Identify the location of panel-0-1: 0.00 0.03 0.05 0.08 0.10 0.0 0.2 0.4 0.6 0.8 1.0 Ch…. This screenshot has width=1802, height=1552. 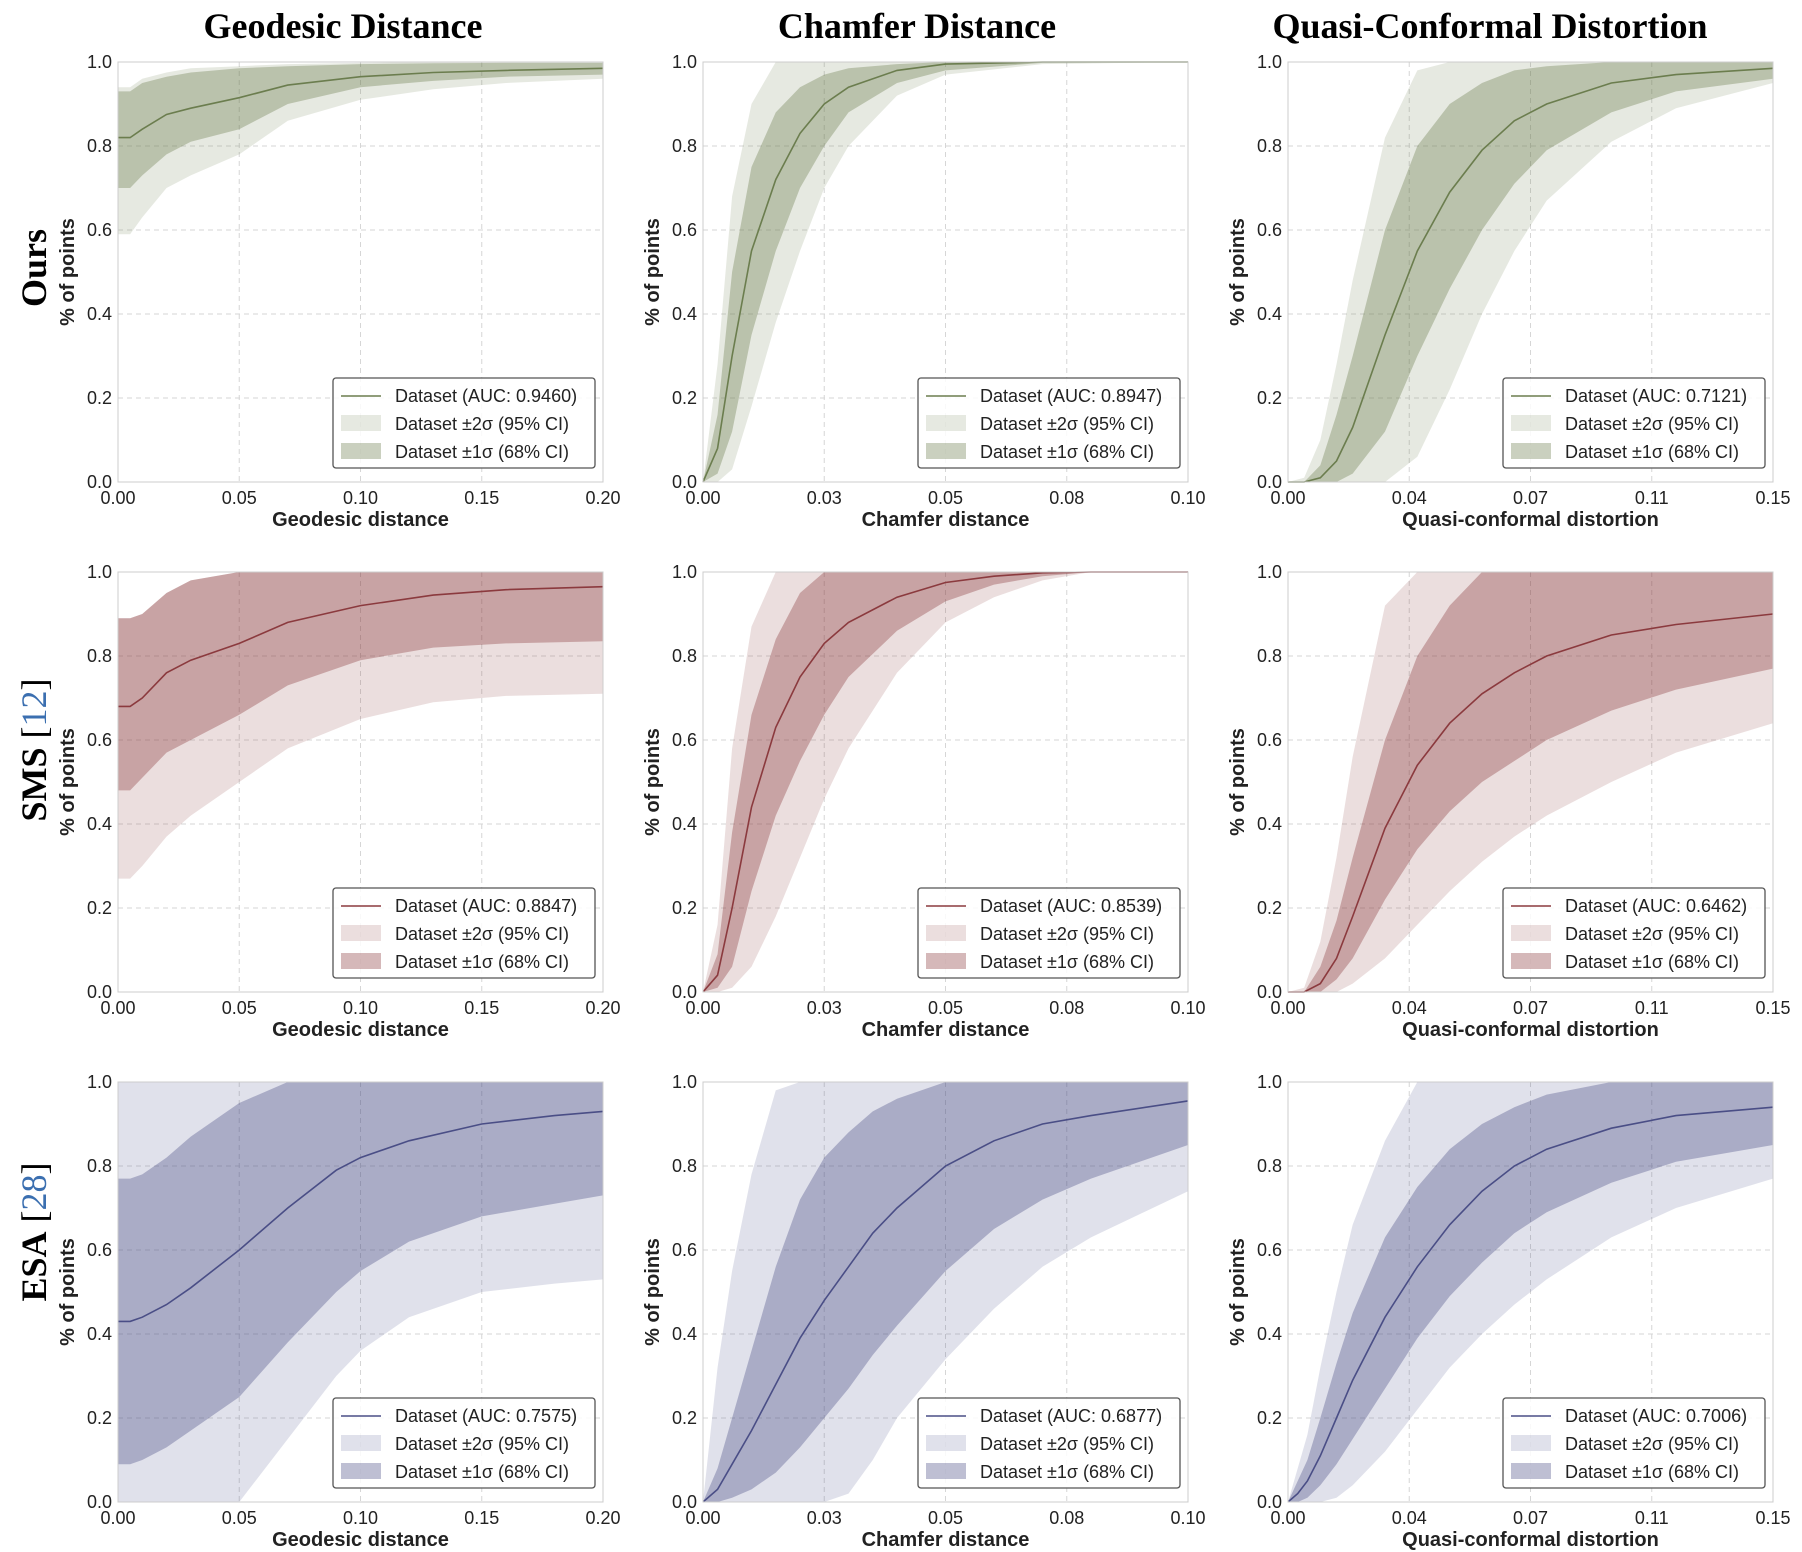
(924, 291).